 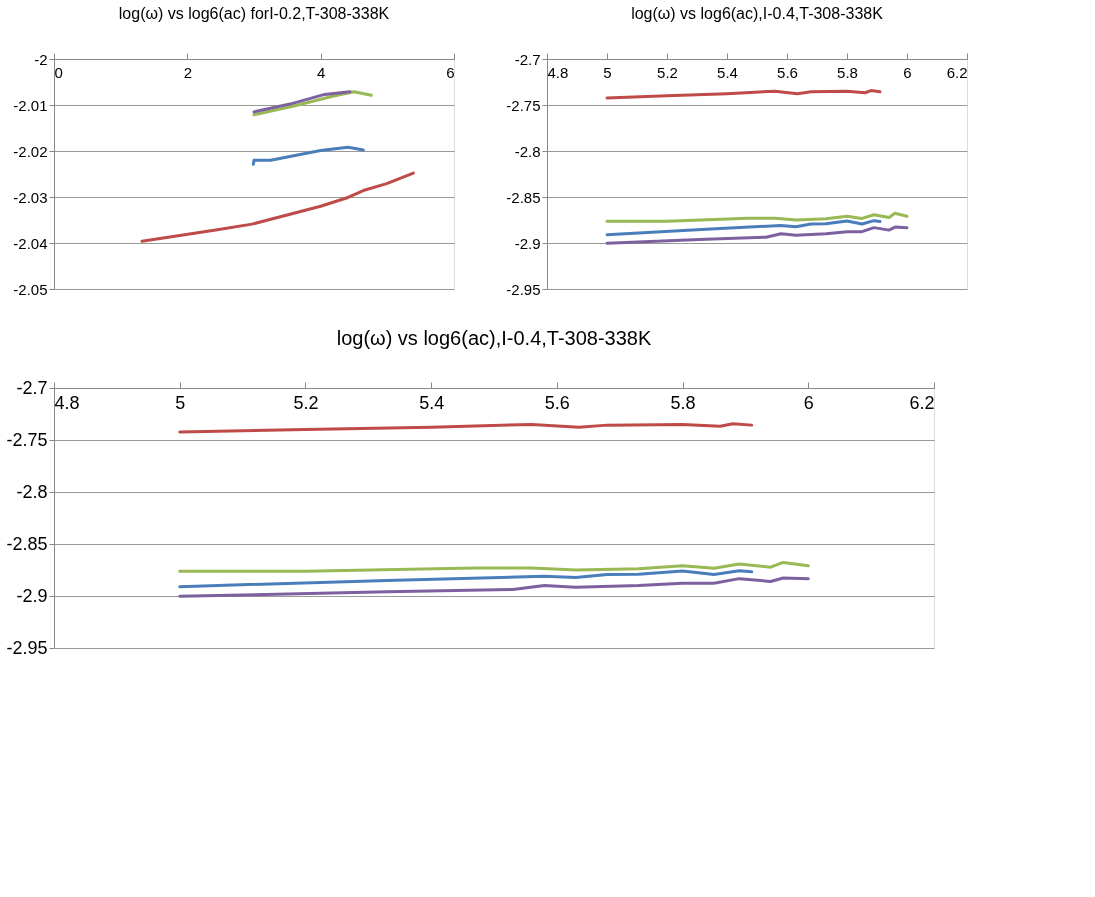 What do you see at coordinates (58, 72) in the screenshot?
I see `x-tick-label: 0` at bounding box center [58, 72].